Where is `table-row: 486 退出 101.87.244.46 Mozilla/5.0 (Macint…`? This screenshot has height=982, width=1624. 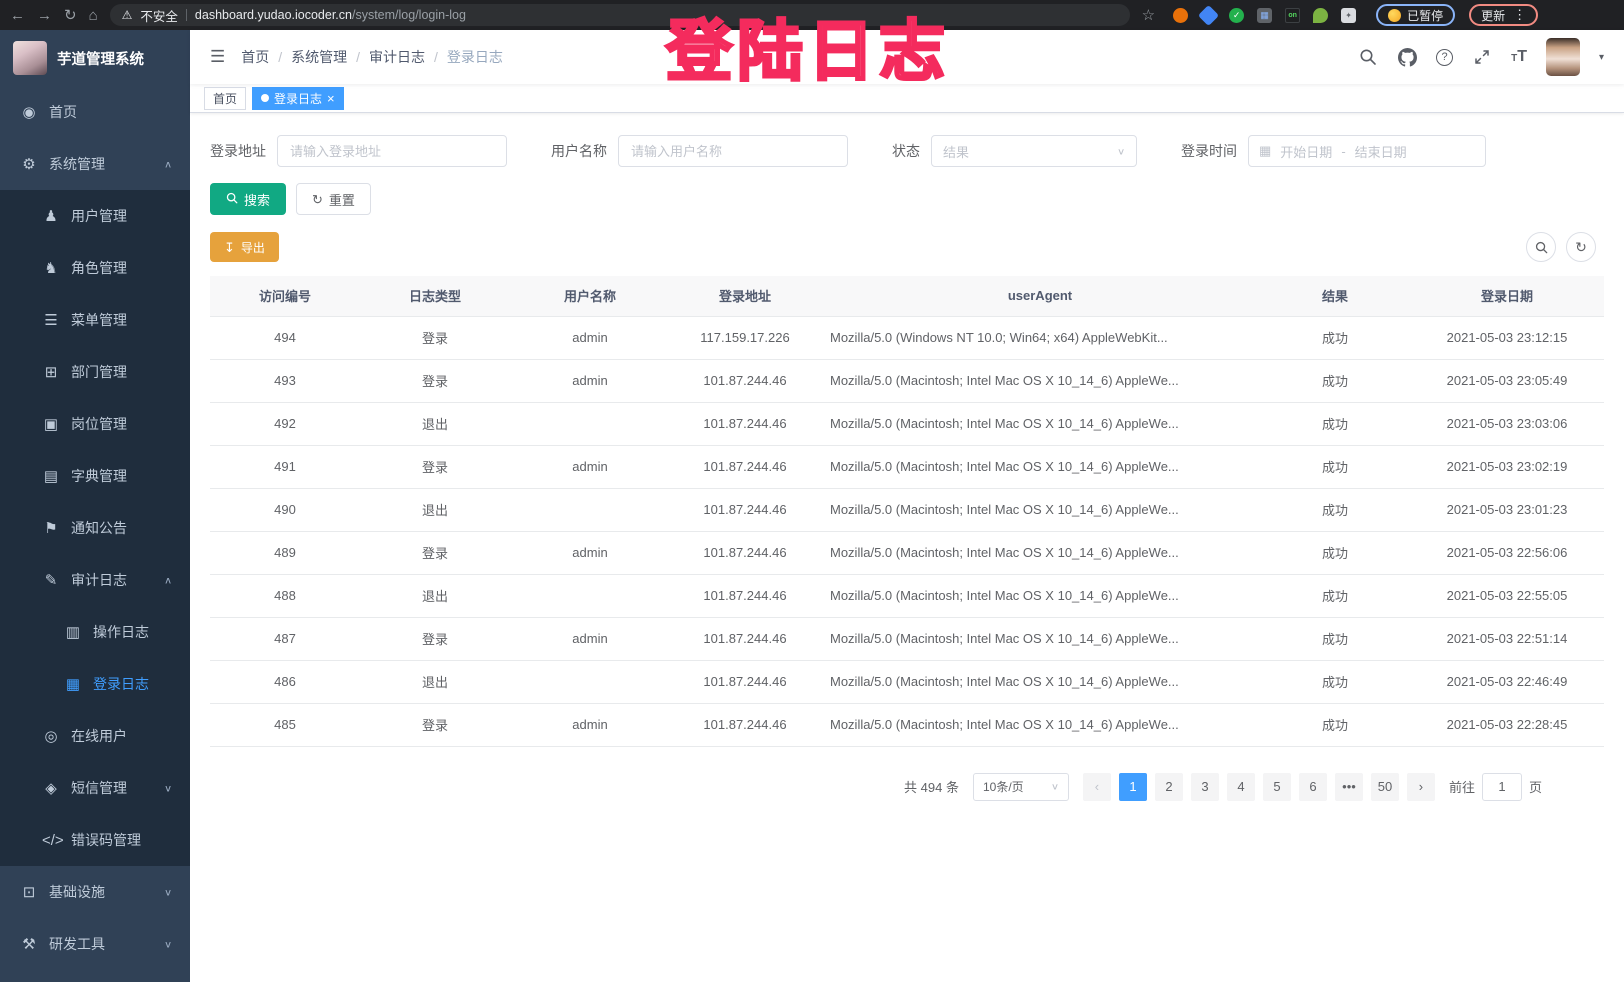 table-row: 486 退出 101.87.244.46 Mozilla/5.0 (Macint… is located at coordinates (907, 682).